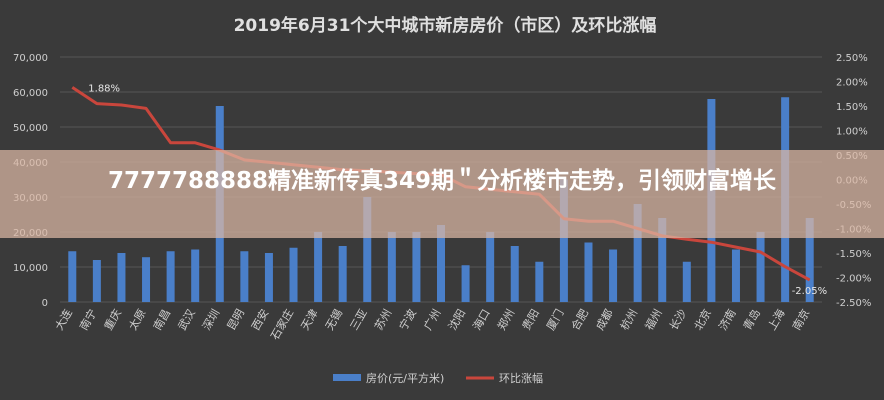  I want to click on legend-label: 环比涨幅, so click(521, 378).